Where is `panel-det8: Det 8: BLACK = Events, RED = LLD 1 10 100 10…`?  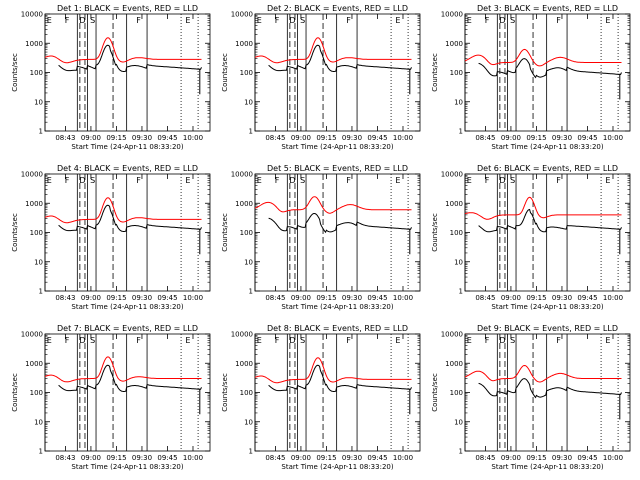 panel-det8: Det 8: BLACK = Events, RED = LLD 1 10 100 10… is located at coordinates (321, 397).